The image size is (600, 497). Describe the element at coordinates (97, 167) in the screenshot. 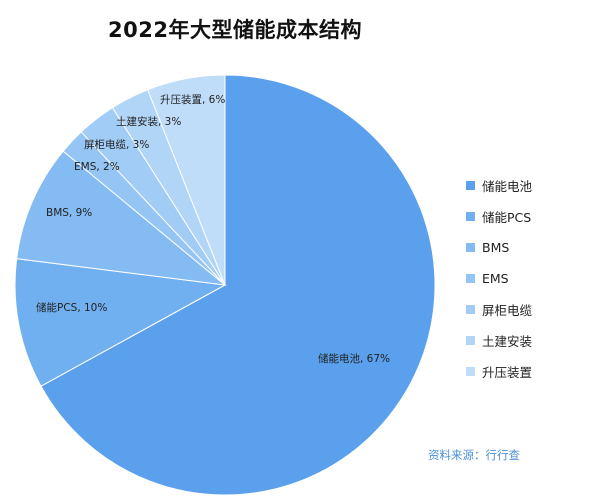

I see `slice-label-4: EMS, 2%` at that location.